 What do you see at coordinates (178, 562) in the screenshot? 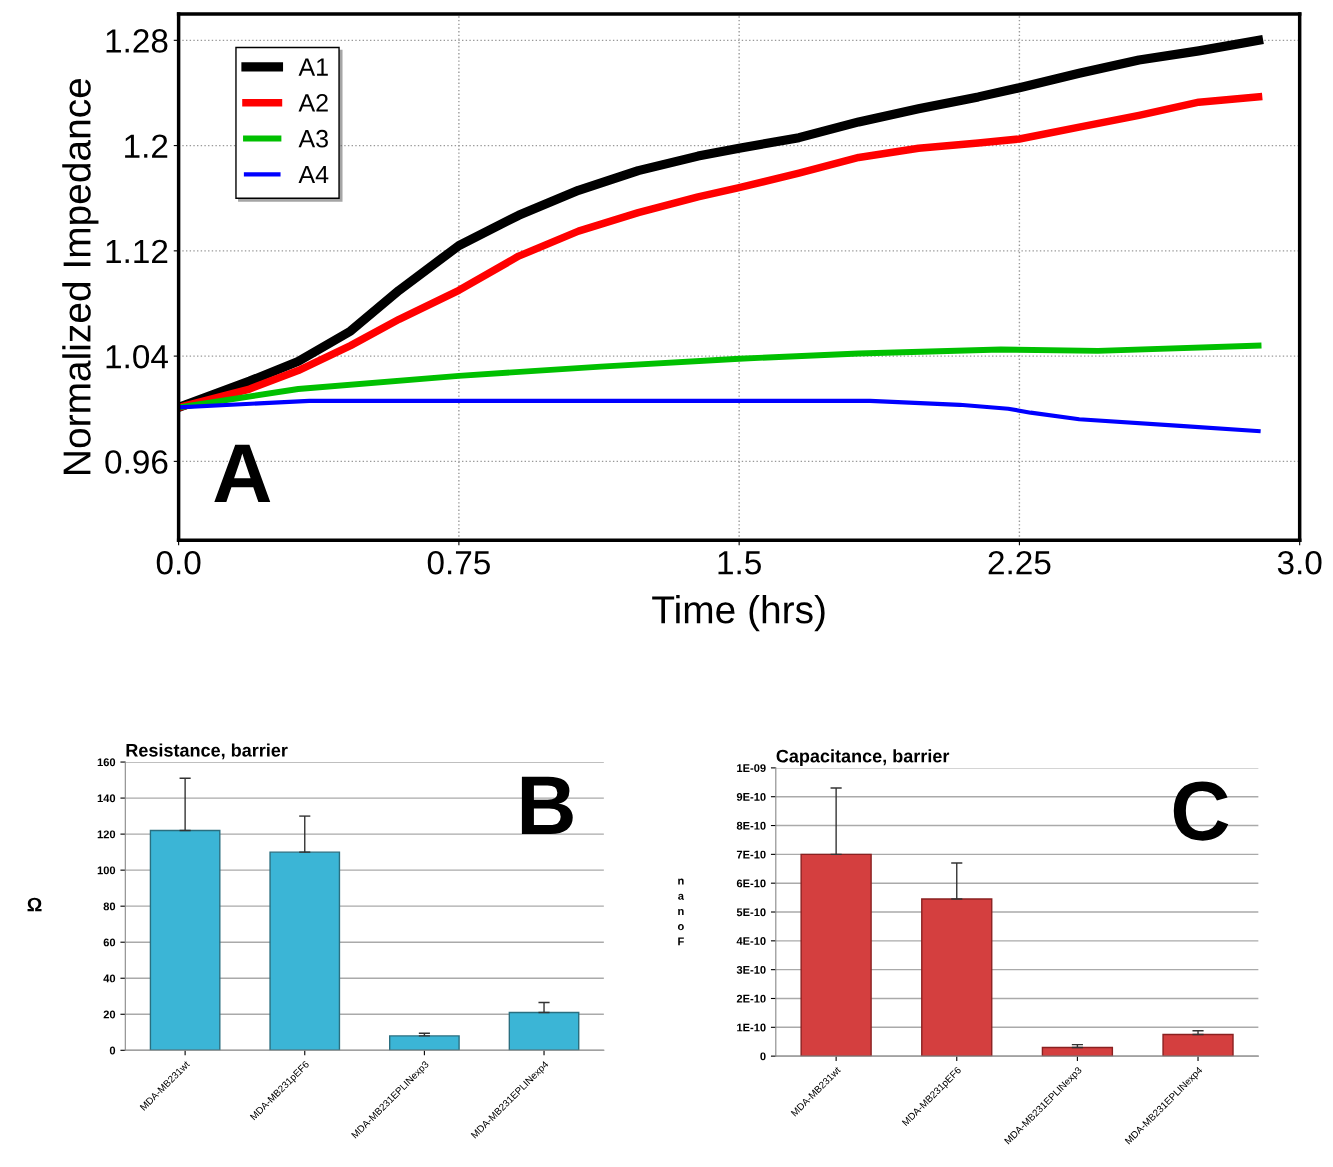
I see `x-tick-label: 0.0` at bounding box center [178, 562].